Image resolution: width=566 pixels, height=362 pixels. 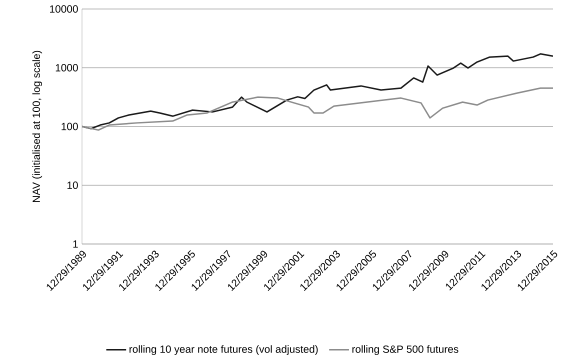 I want to click on y-tick-label: 1000, so click(x=67, y=68).